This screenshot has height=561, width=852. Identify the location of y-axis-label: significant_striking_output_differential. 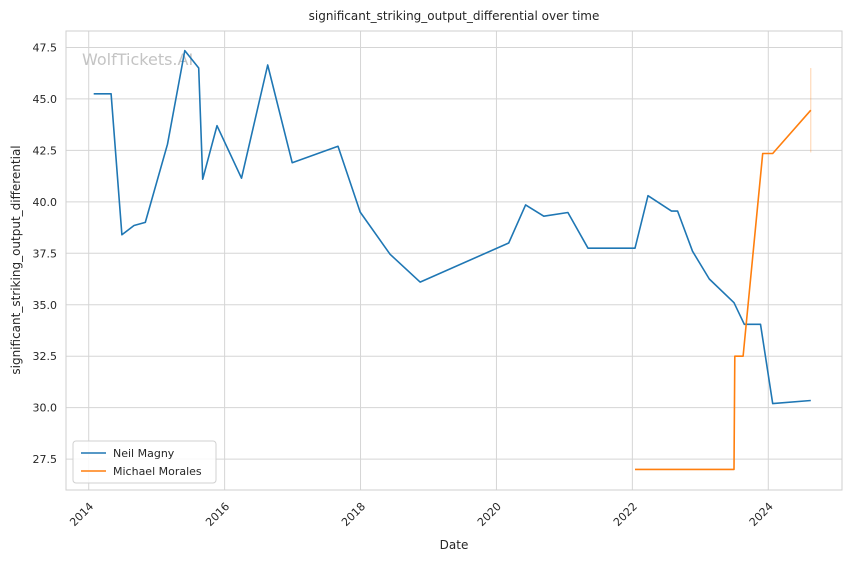
(16, 259).